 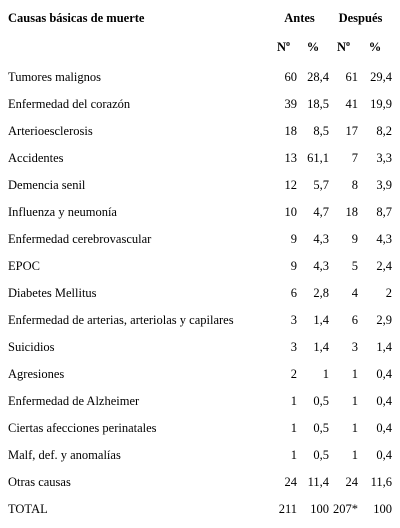 What do you see at coordinates (354, 293) in the screenshot?
I see `n-after-cell: 4` at bounding box center [354, 293].